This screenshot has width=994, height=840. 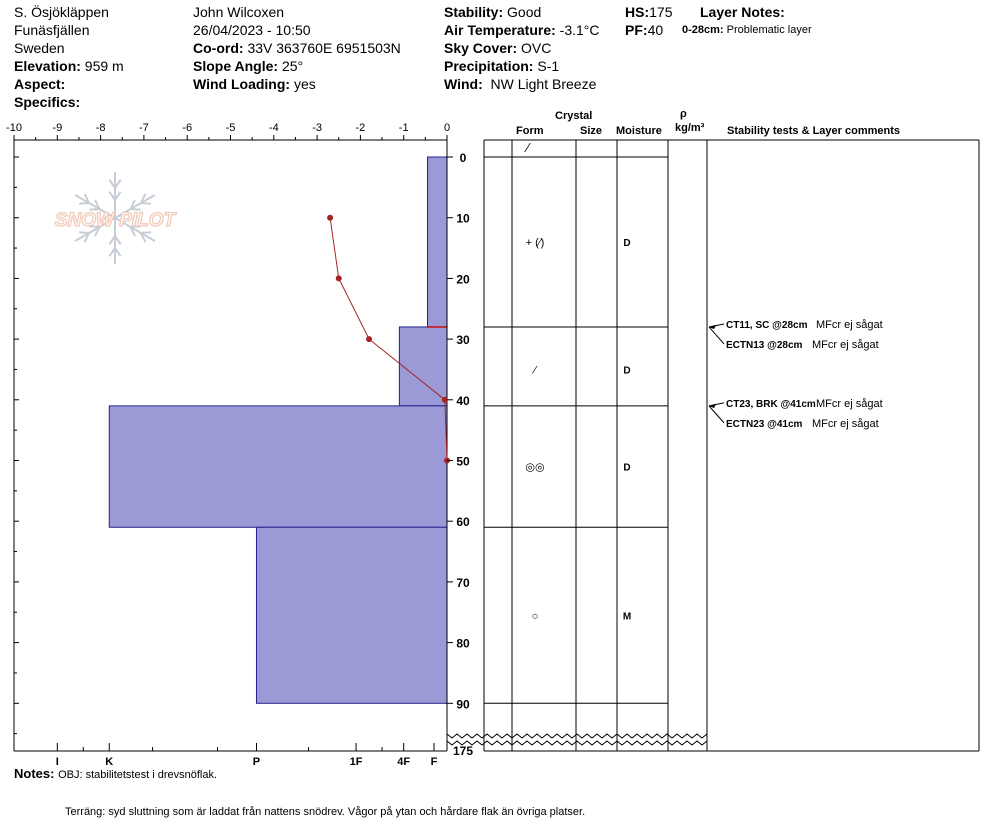 I want to click on test-result: CT11, SC @28cm, so click(x=767, y=325).